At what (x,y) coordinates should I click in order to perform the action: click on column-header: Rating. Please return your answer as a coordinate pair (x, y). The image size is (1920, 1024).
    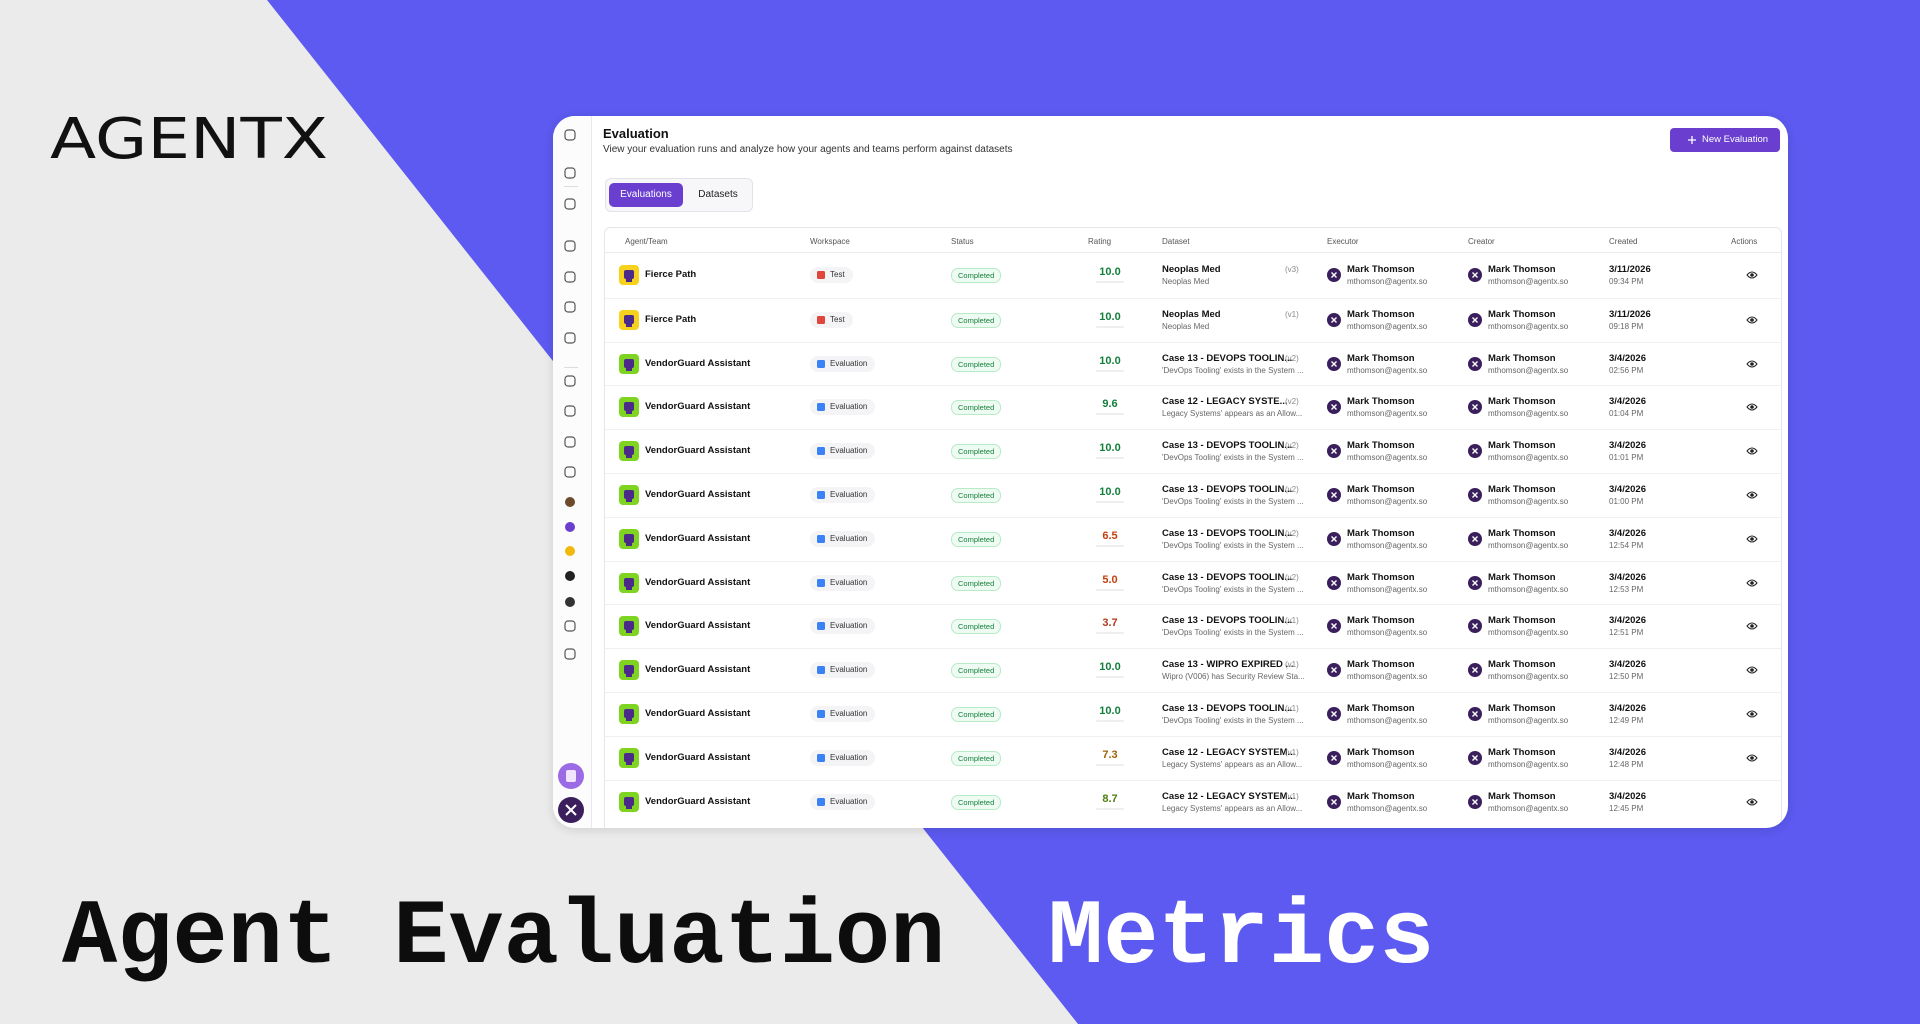
    Looking at the image, I should click on (1100, 241).